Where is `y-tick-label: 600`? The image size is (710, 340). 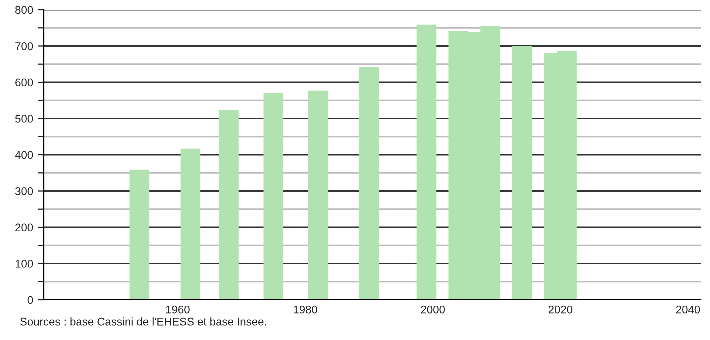 y-tick-label: 600 is located at coordinates (25, 82).